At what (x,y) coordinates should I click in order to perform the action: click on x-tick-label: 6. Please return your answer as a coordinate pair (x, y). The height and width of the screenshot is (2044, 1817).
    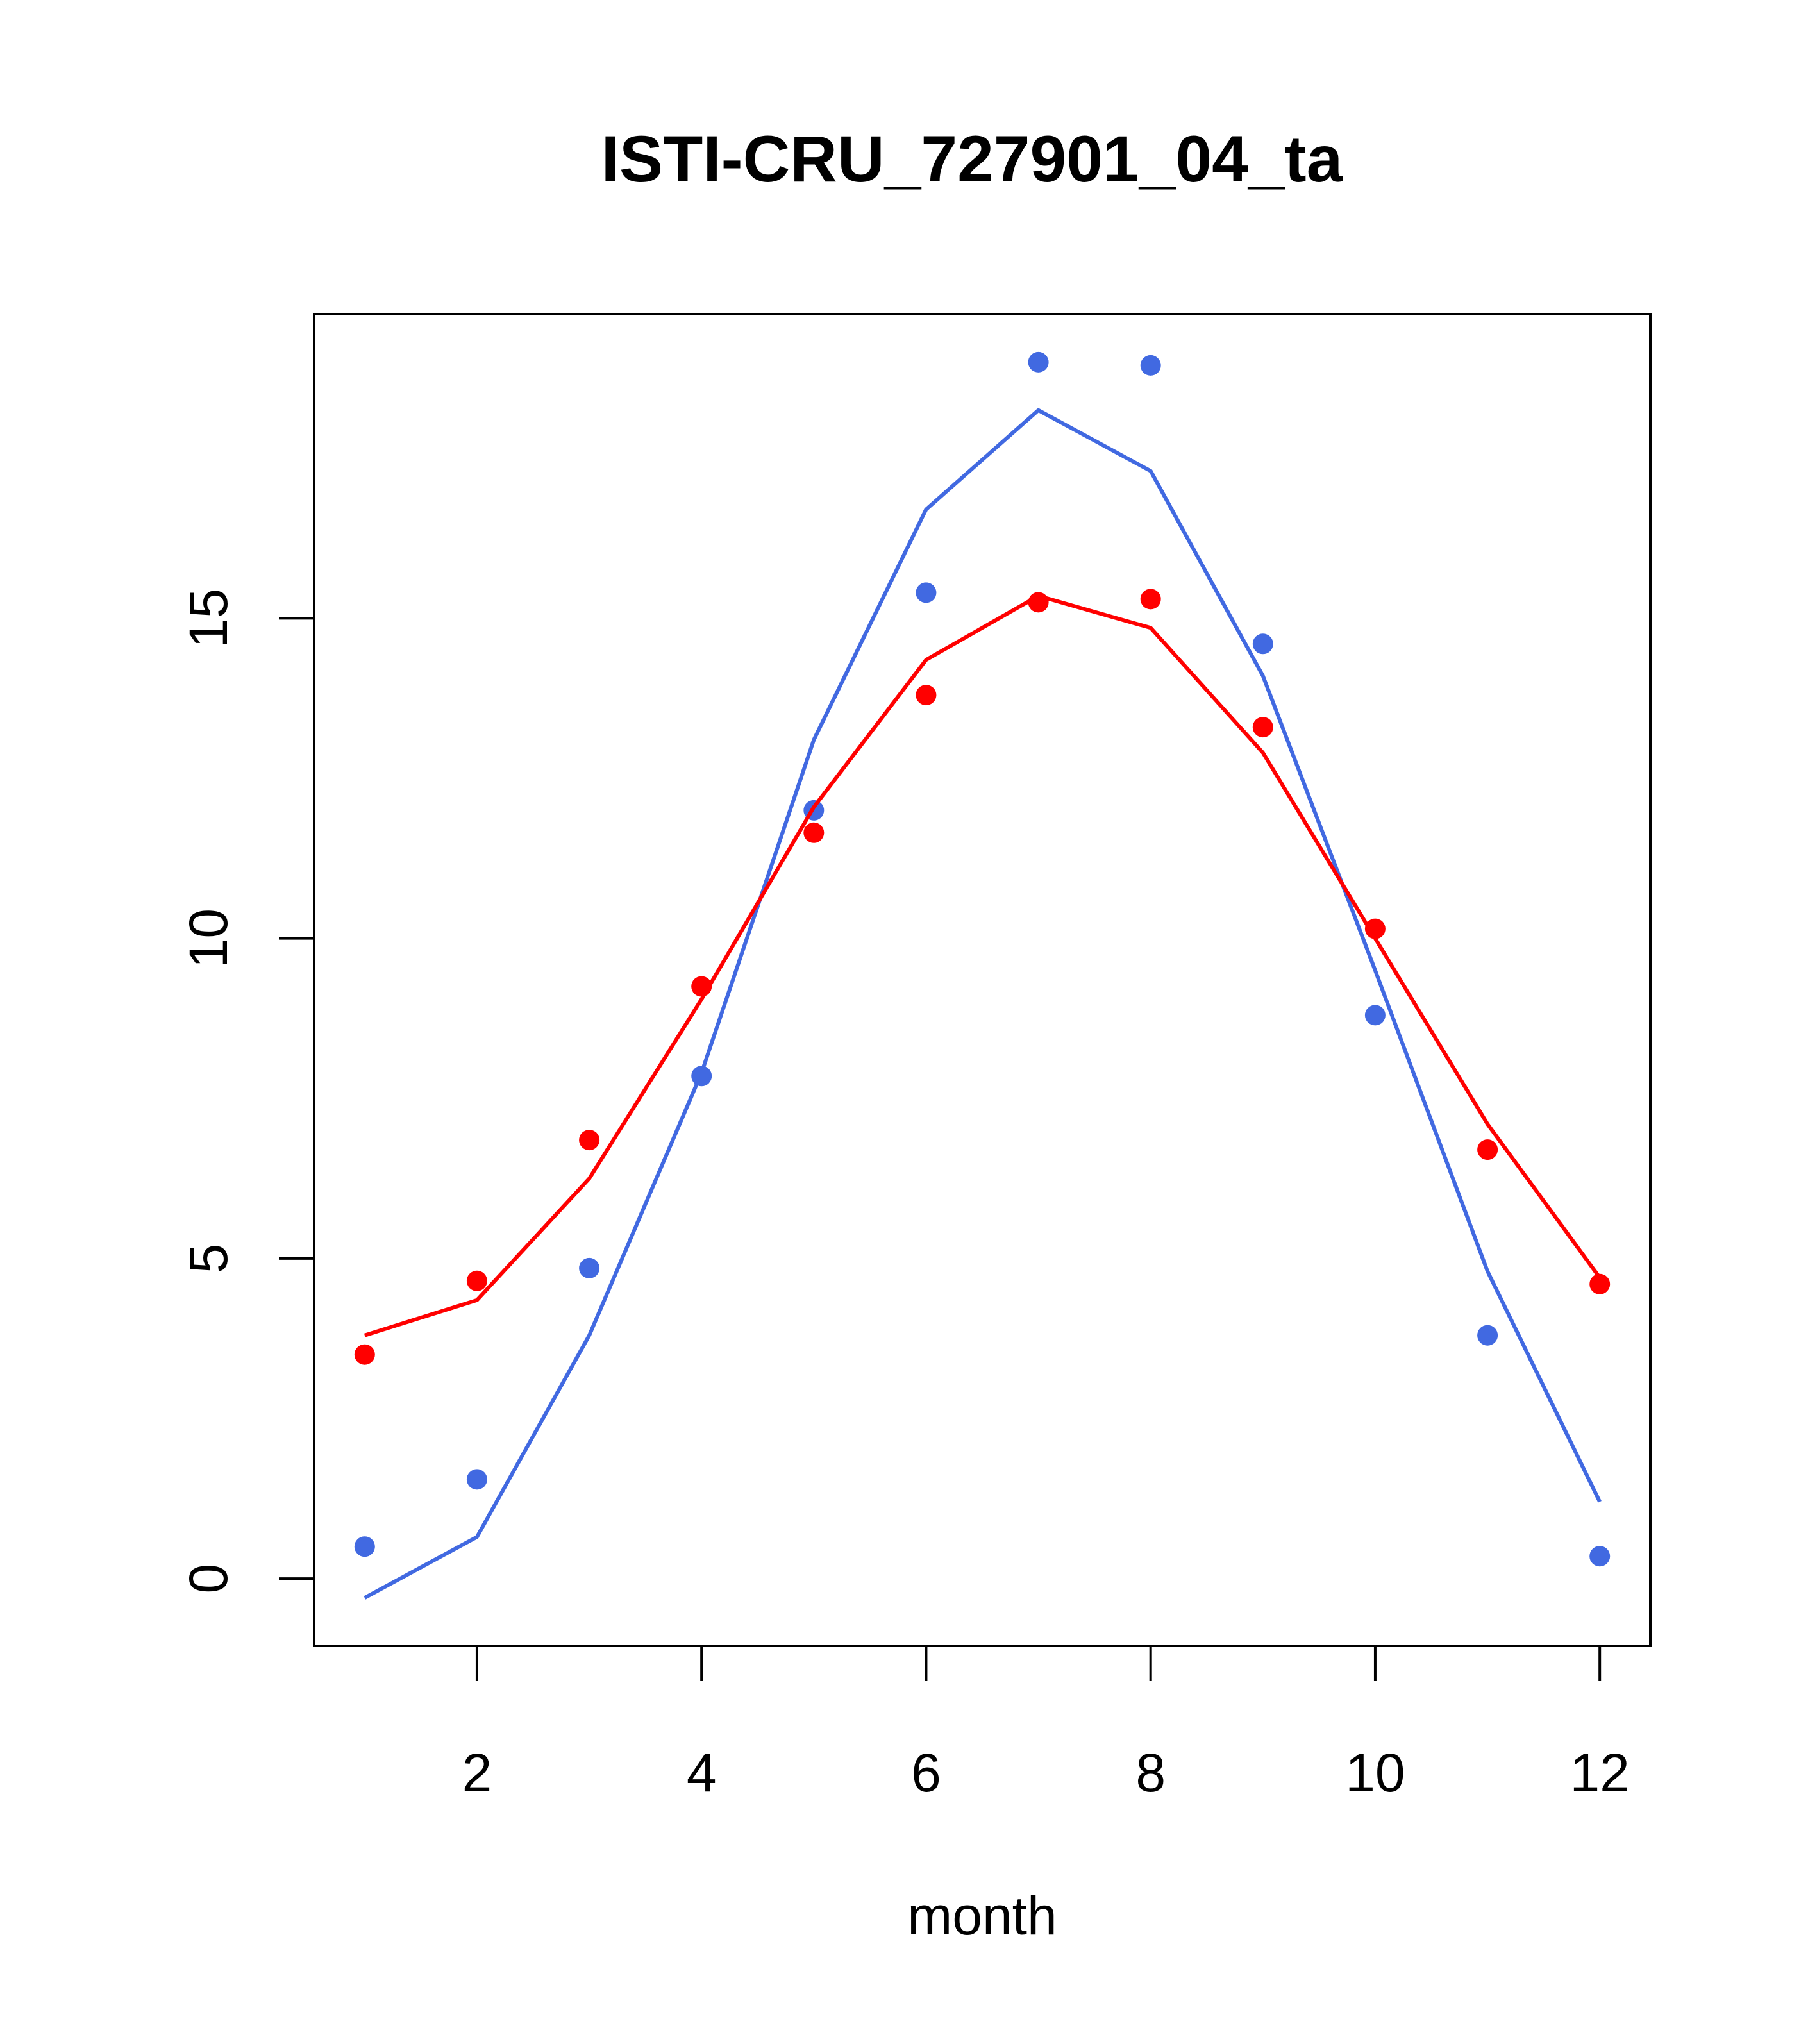
    Looking at the image, I should click on (926, 1773).